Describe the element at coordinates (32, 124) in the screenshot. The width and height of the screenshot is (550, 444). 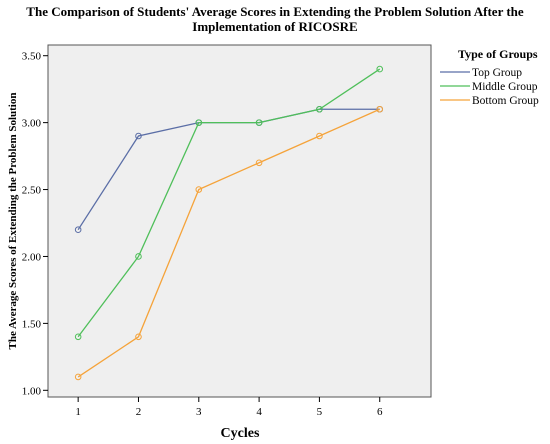
I see `y-tick-label: 3.00` at that location.